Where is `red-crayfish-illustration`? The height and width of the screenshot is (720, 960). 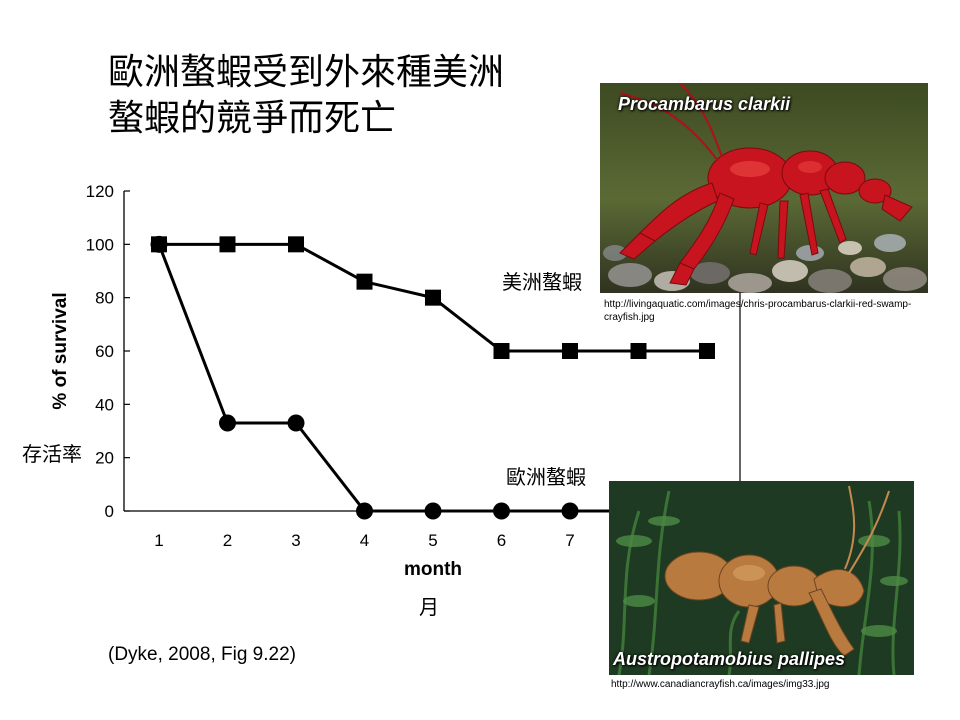 red-crayfish-illustration is located at coordinates (764, 188).